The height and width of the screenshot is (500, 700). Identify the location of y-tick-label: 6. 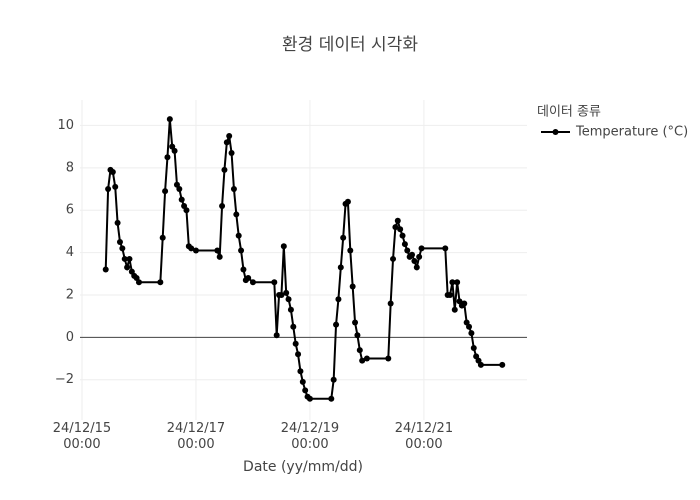
(70, 210).